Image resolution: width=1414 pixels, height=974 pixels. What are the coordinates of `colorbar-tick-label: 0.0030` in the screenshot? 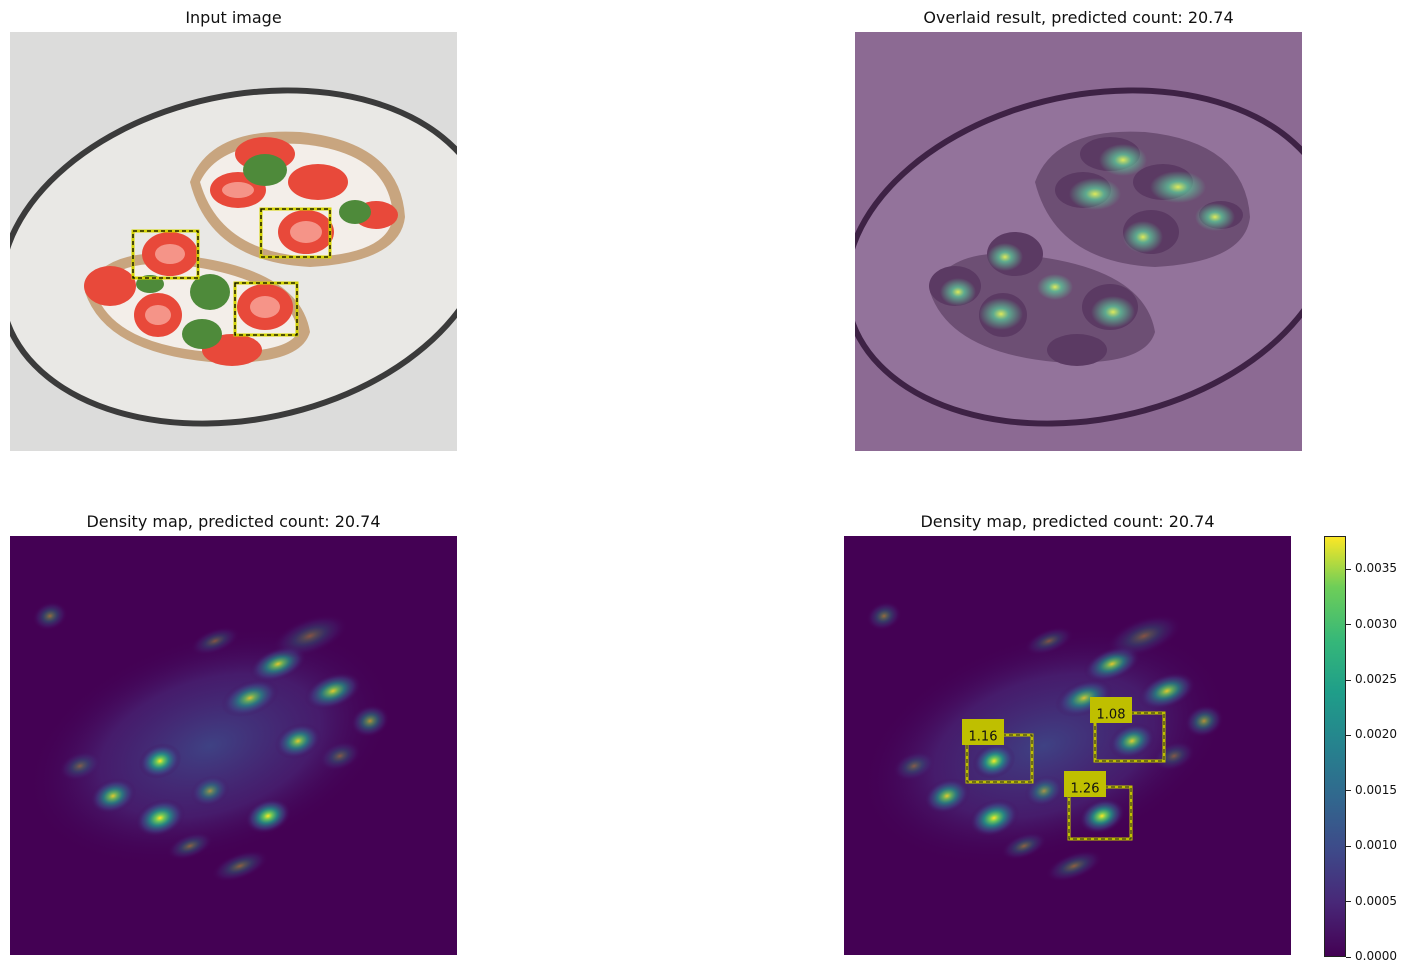 It's located at (1376, 623).